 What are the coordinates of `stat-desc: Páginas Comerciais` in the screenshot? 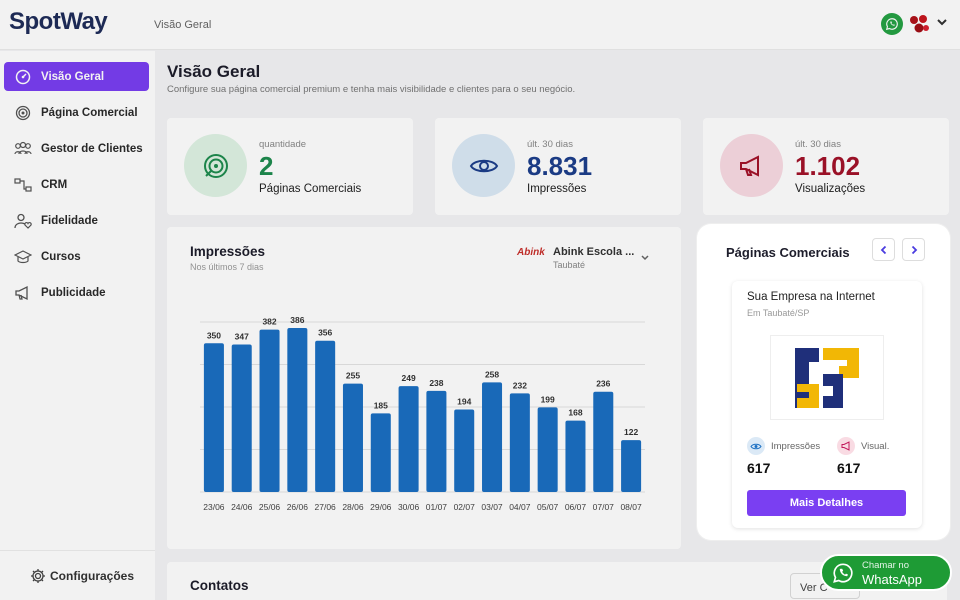 It's located at (310, 189).